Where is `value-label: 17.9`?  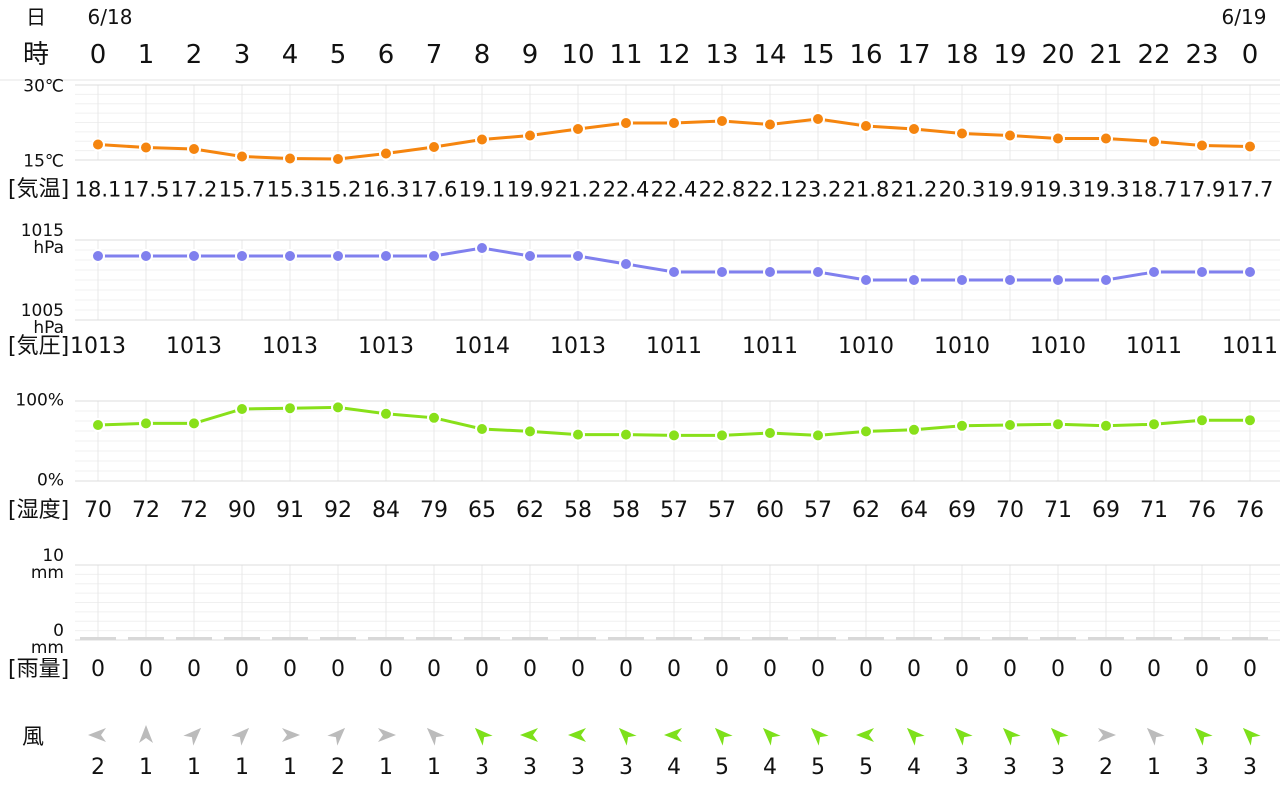 value-label: 17.9 is located at coordinates (1202, 189).